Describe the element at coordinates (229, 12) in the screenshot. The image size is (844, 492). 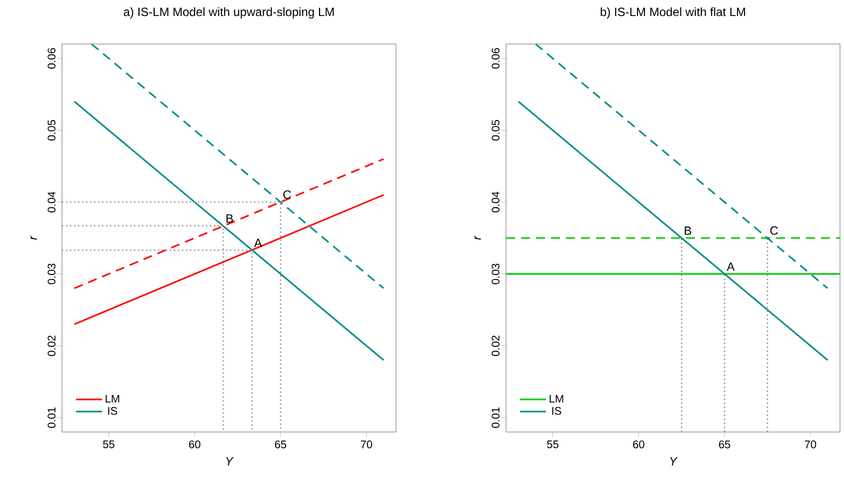
I see `chart-title: a) IS-LM Model with upward-sloping LM` at that location.